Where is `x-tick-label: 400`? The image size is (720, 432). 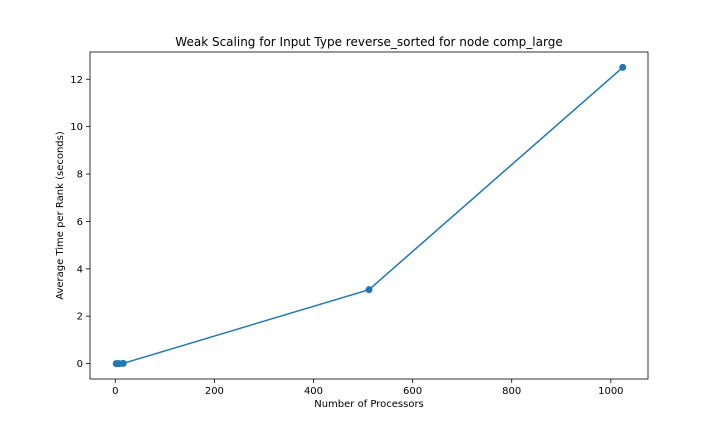 x-tick-label: 400 is located at coordinates (313, 391).